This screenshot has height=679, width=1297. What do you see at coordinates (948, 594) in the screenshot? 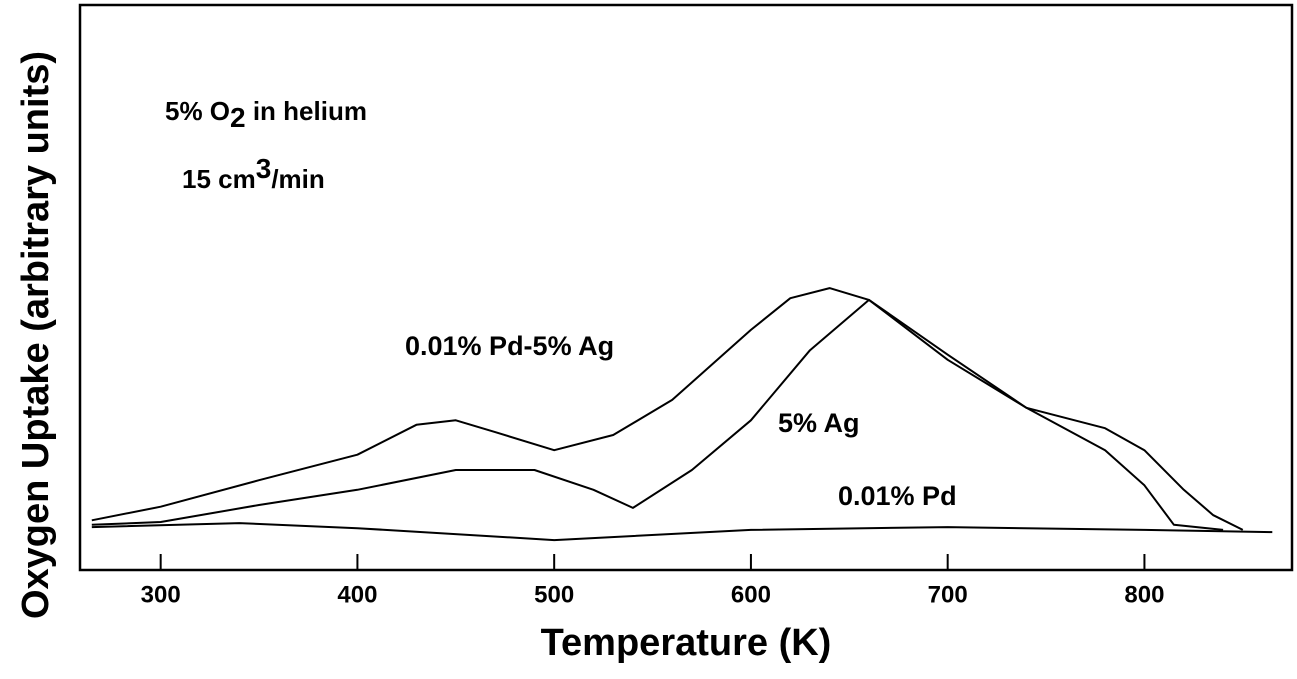
I see `x-tick-label: 700` at bounding box center [948, 594].